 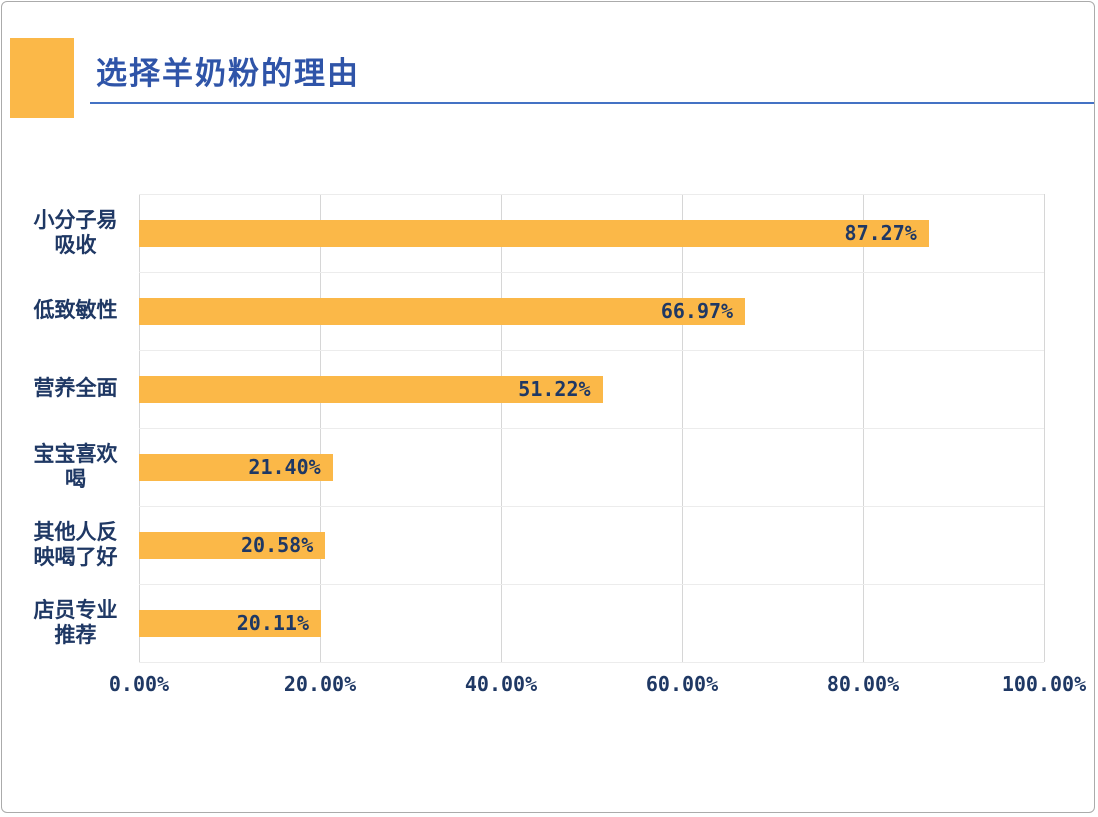 I want to click on category-label: 低致敏性, so click(x=75, y=311).